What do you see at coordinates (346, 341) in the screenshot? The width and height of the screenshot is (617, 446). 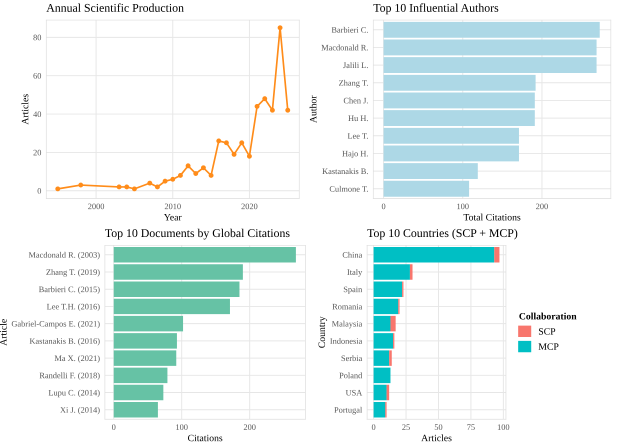 I see `y-tick-label: Indonesia` at bounding box center [346, 341].